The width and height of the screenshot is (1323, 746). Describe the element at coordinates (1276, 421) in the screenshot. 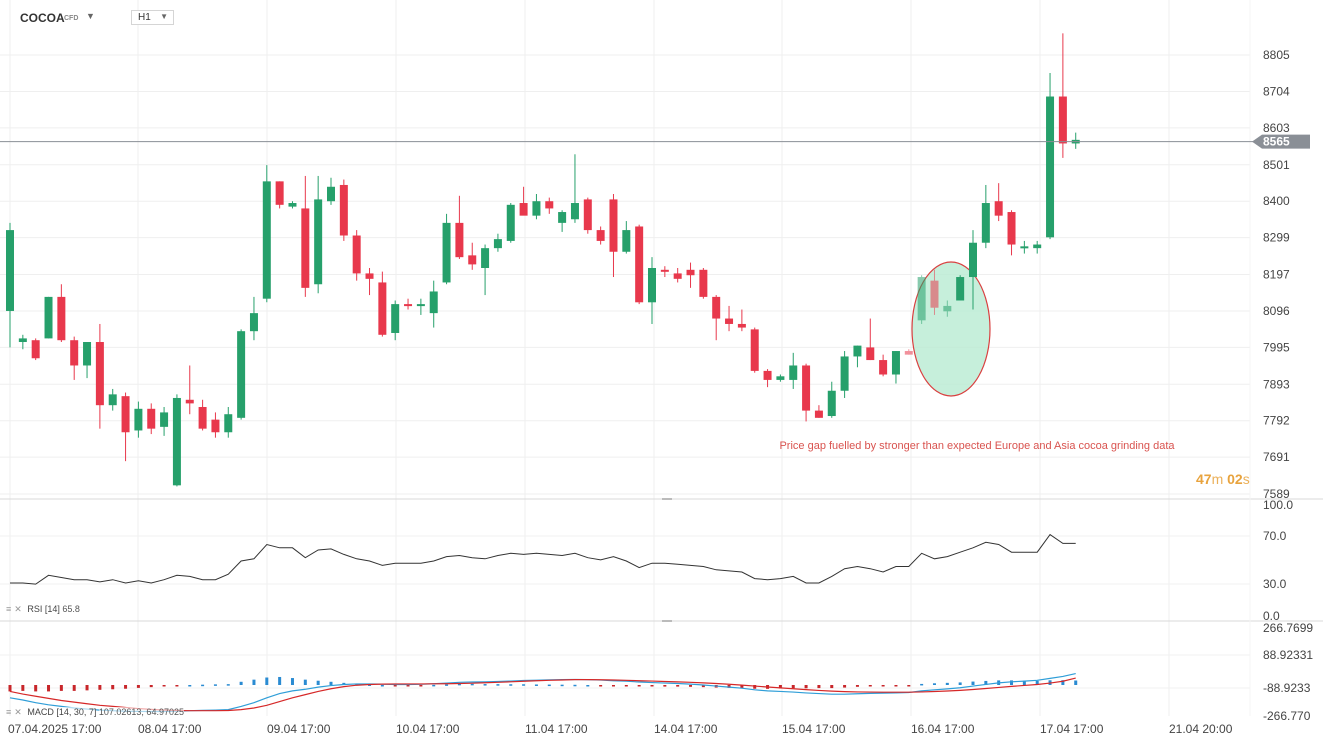

I see `price-tick-label: 7792` at that location.